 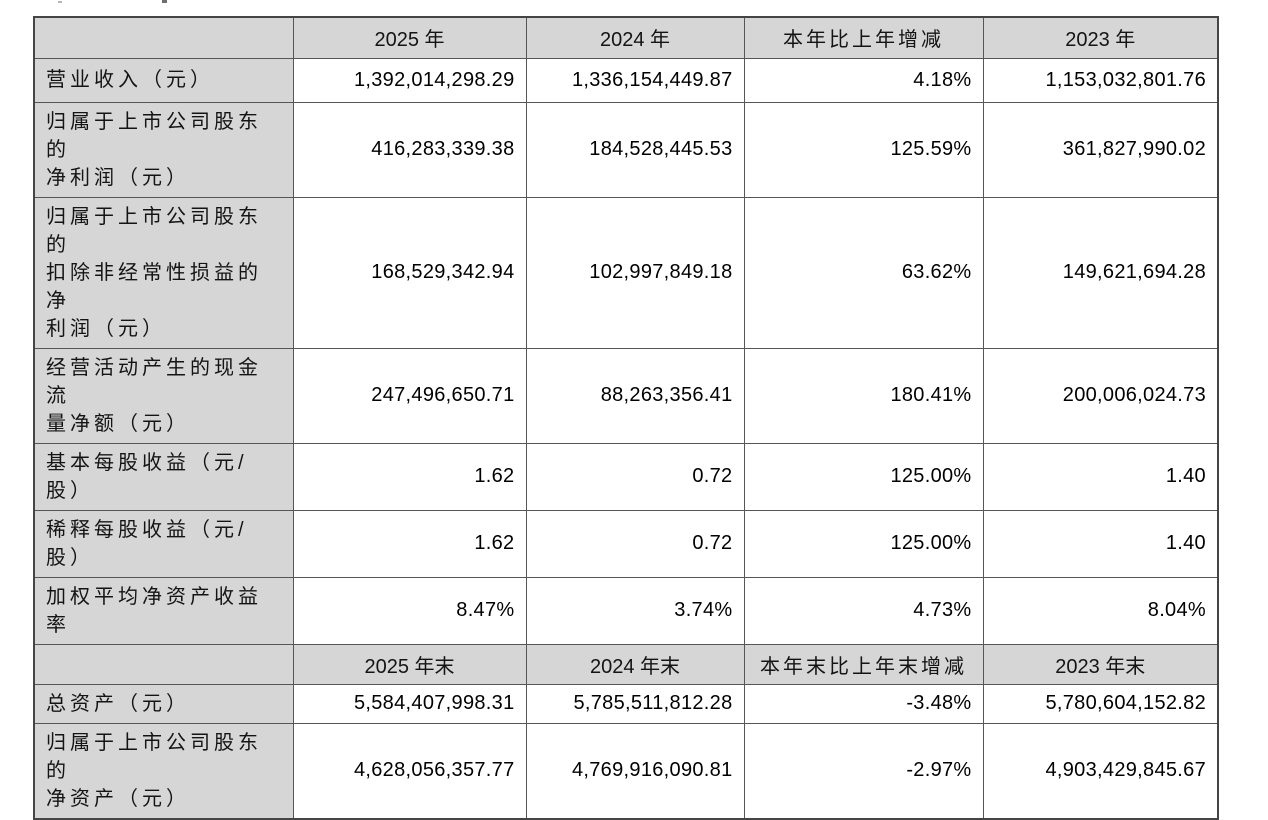 What do you see at coordinates (863, 149) in the screenshot?
I see `metric-value-change: 125.59%` at bounding box center [863, 149].